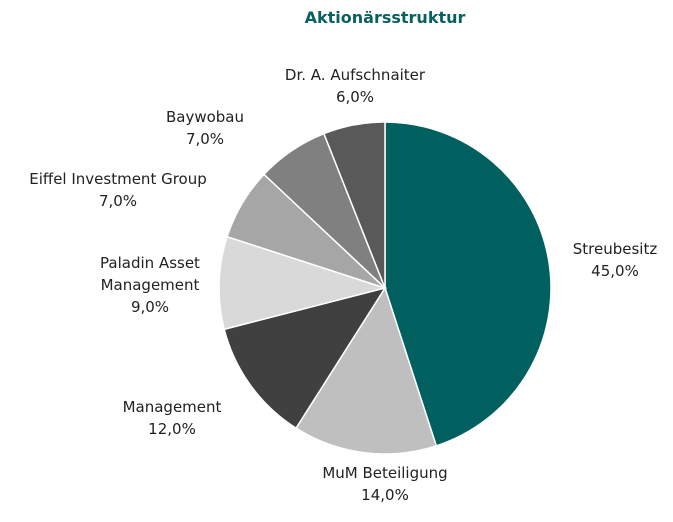 Image resolution: width=673 pixels, height=522 pixels. Describe the element at coordinates (385, 17) in the screenshot. I see `chart-title: Aktionärsstruktur` at that location.